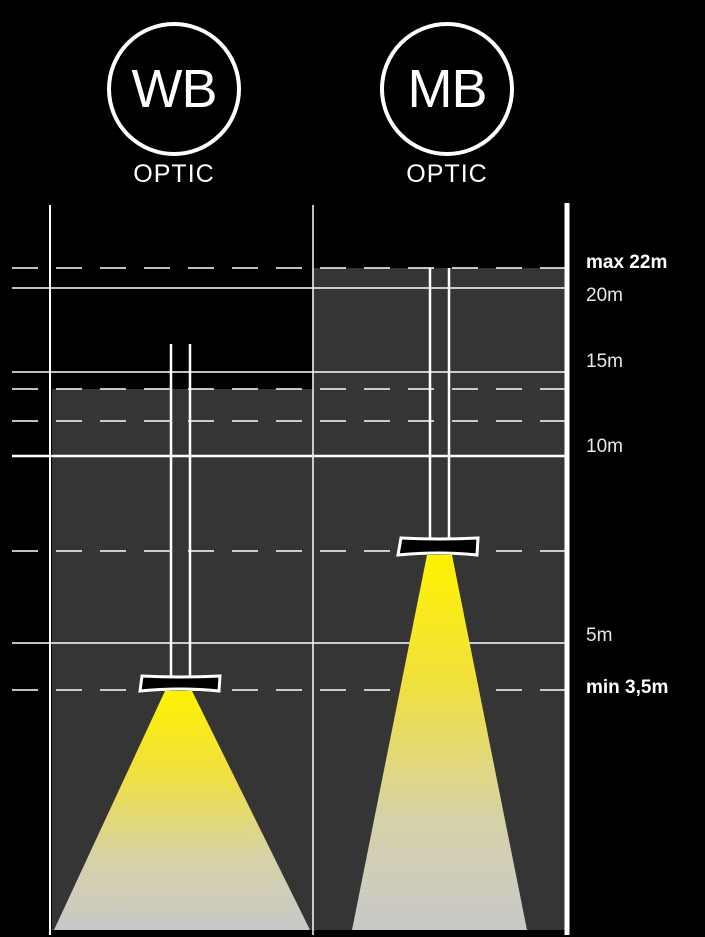 This screenshot has width=705, height=937. Describe the element at coordinates (447, 174) in the screenshot. I see `mb-optic-label: OPTIC` at that location.